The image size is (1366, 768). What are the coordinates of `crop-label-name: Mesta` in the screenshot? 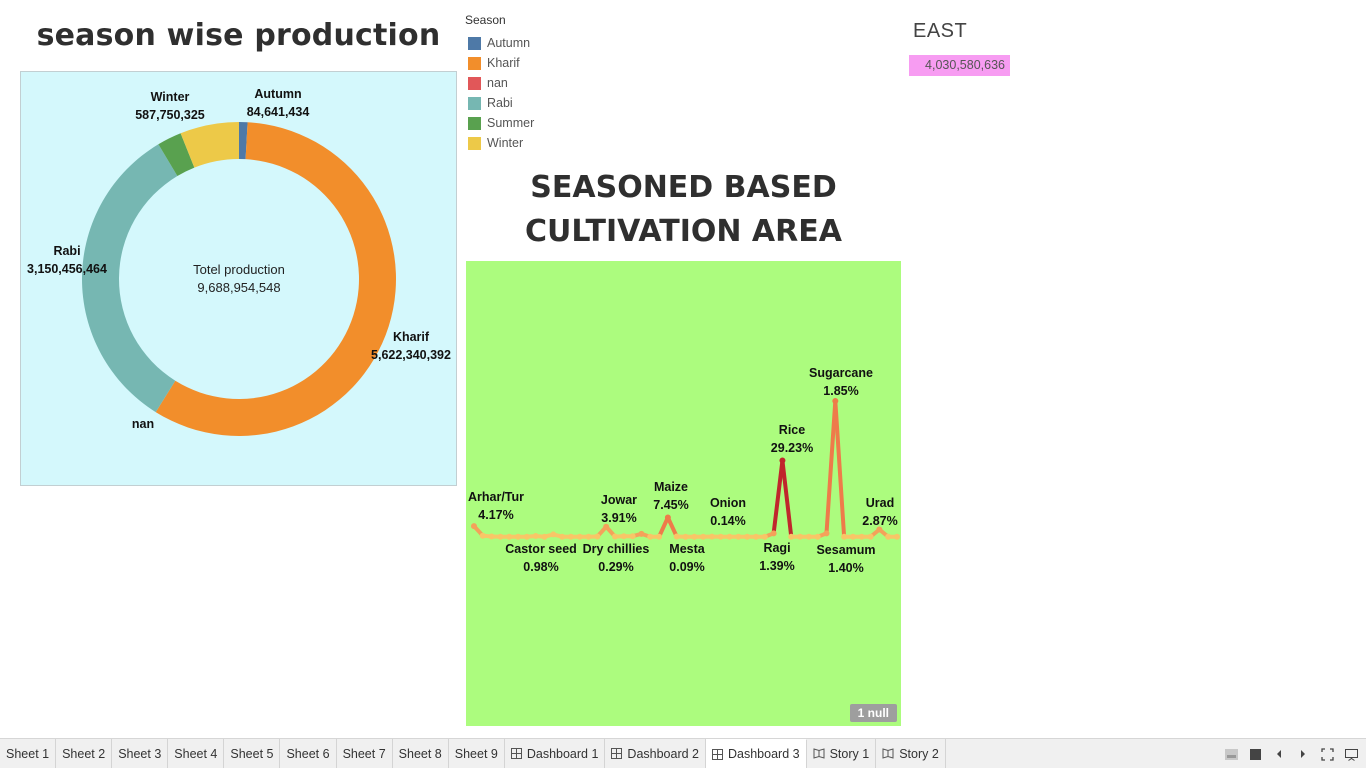 It's located at (687, 549).